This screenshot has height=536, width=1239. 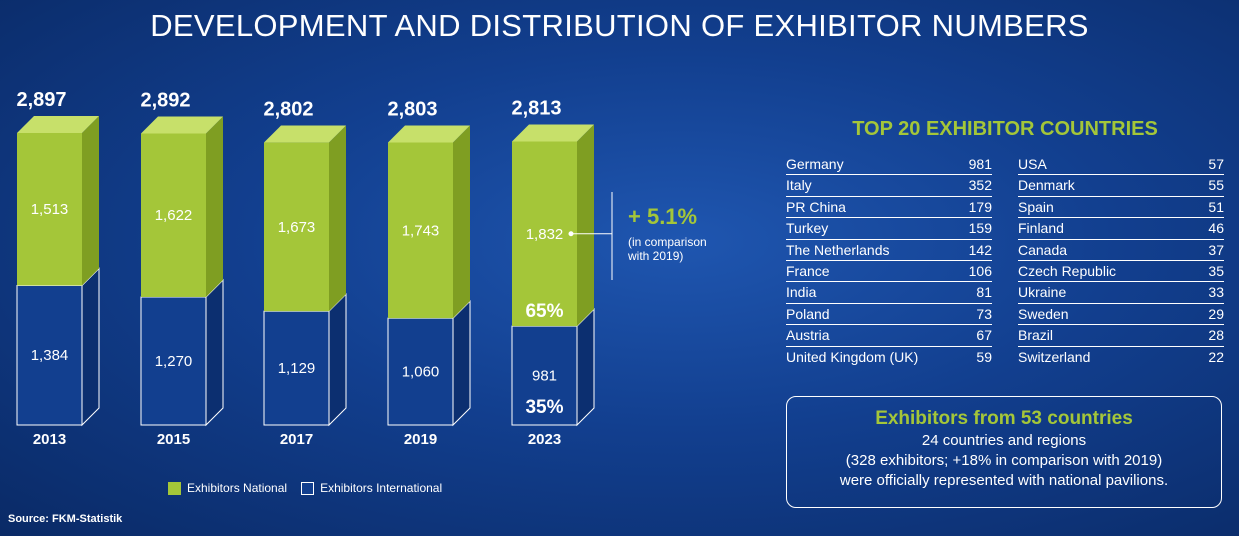 What do you see at coordinates (1041, 228) in the screenshot?
I see `country-name: Finland` at bounding box center [1041, 228].